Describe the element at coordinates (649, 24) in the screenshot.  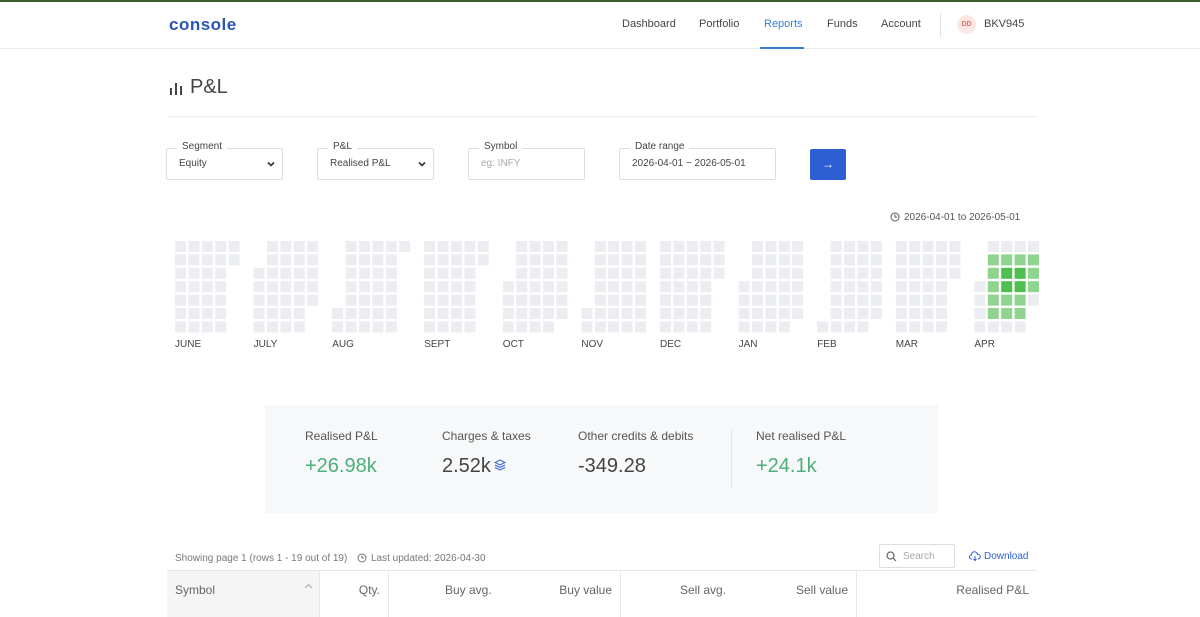
I see `nav-dashboard: Dashboard` at that location.